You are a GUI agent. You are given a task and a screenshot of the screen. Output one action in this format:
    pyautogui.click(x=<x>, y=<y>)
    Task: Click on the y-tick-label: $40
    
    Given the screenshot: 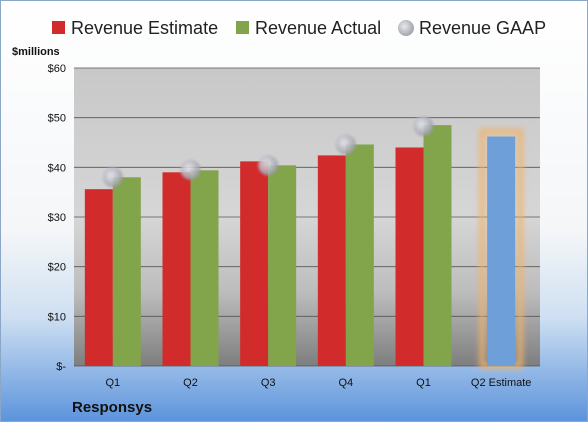 What is the action you would take?
    pyautogui.click(x=57, y=168)
    